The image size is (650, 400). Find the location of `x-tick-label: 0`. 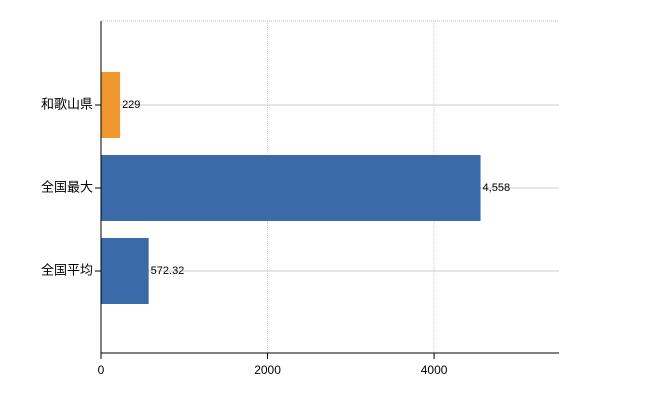

x-tick-label: 0 is located at coordinates (101, 370).